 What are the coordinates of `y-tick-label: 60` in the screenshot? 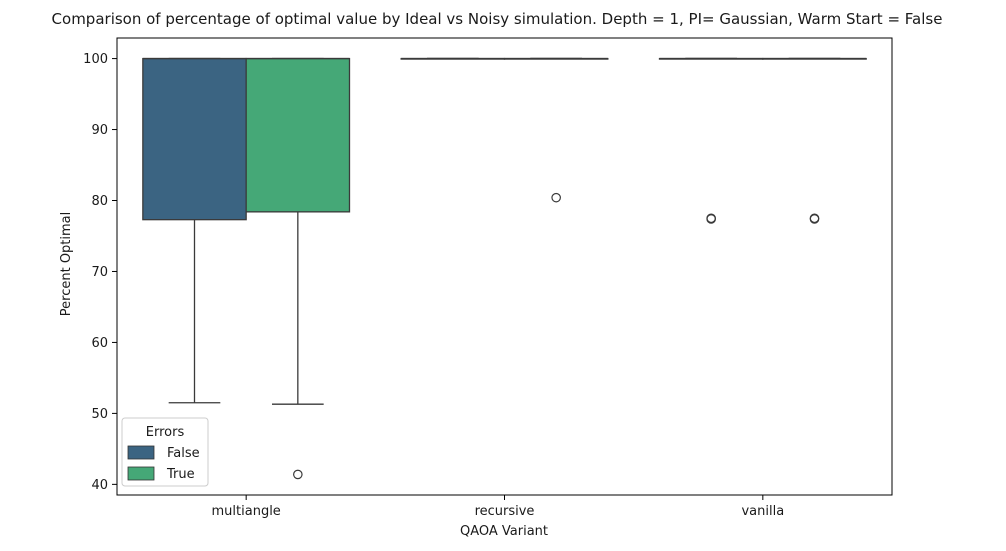 It's located at (99, 343).